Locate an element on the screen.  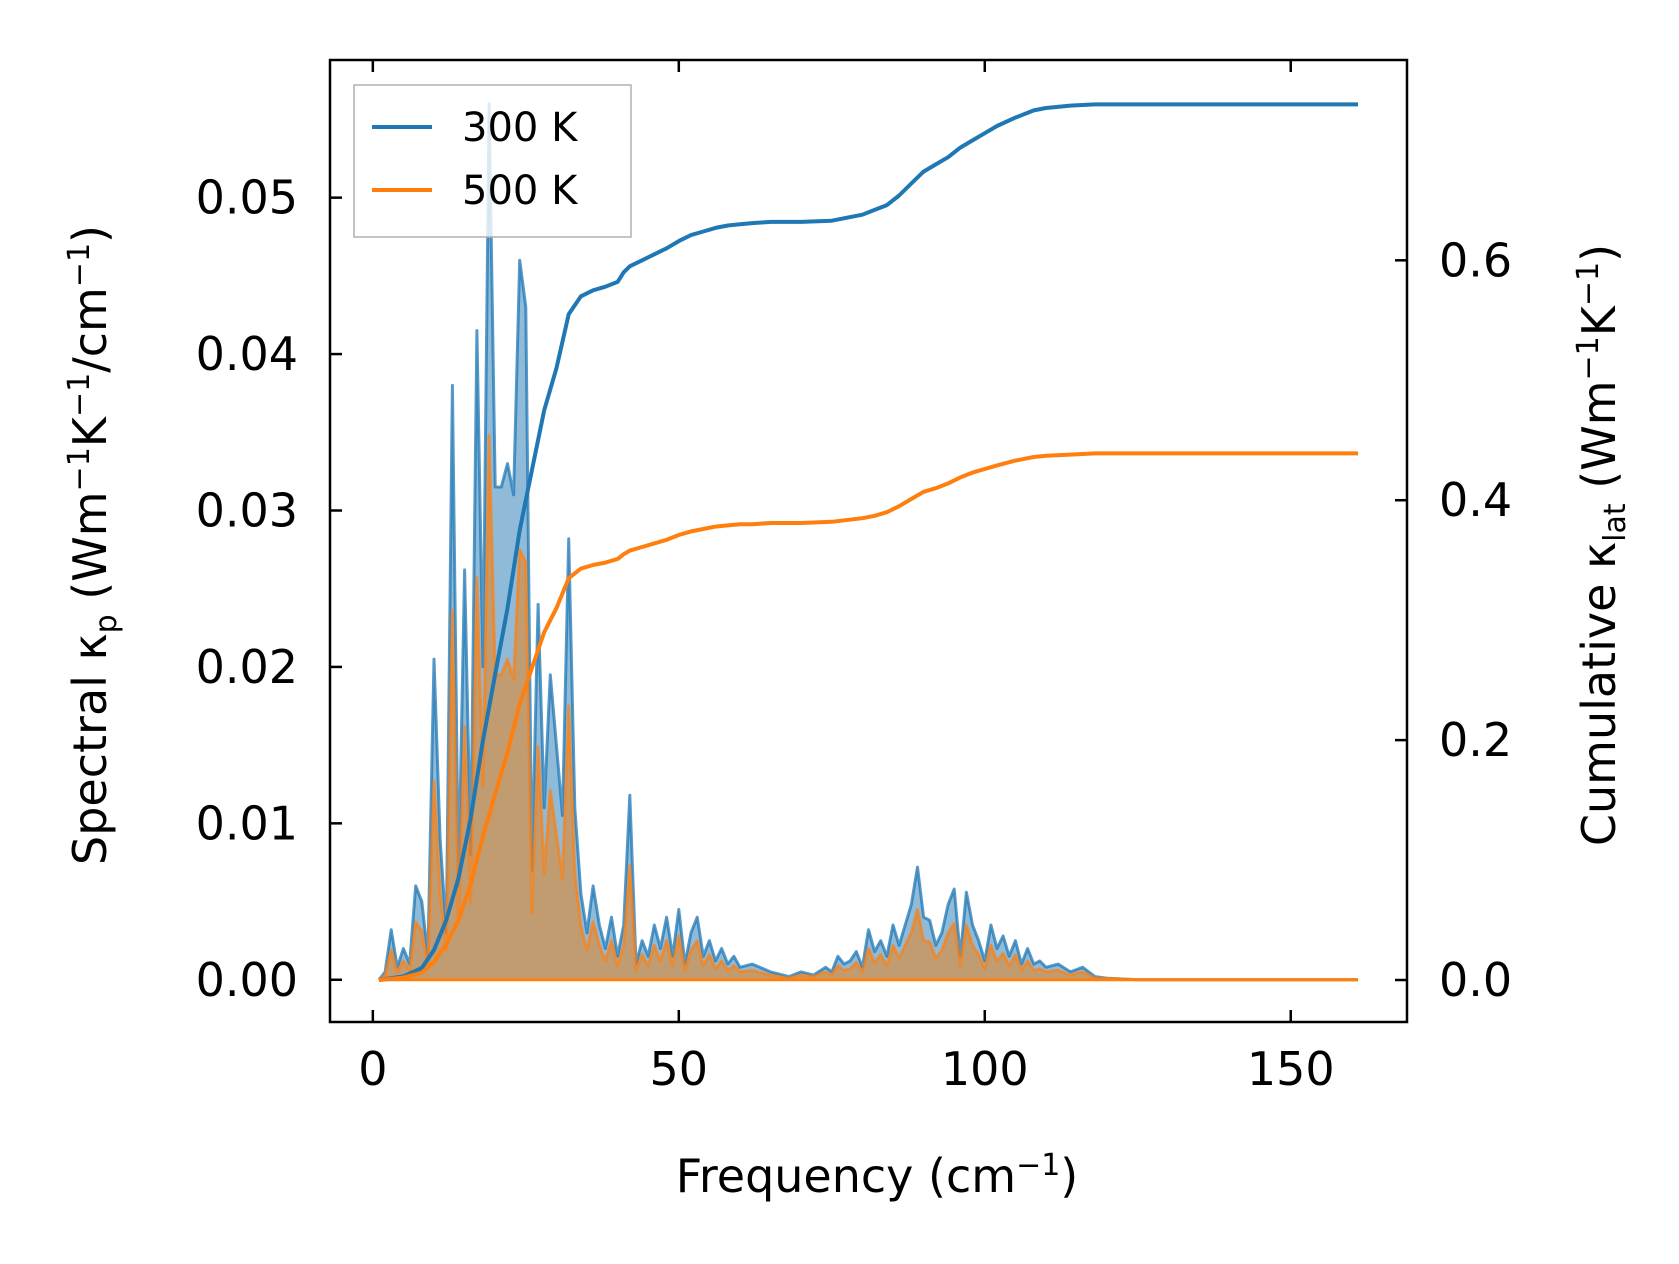
y-tick-label-left: 0.01 is located at coordinates (247, 823).